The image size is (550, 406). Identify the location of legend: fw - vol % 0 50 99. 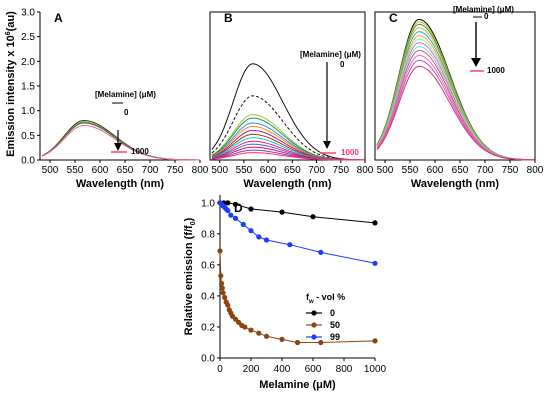
(325, 317).